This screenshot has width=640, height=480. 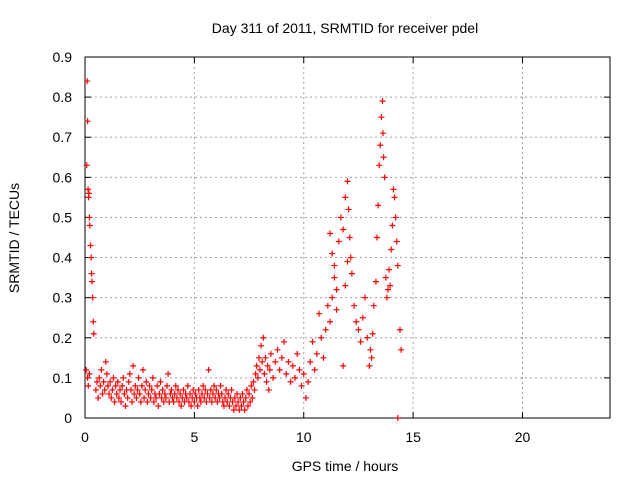 What do you see at coordinates (194, 437) in the screenshot?
I see `x-tick-label: 5` at bounding box center [194, 437].